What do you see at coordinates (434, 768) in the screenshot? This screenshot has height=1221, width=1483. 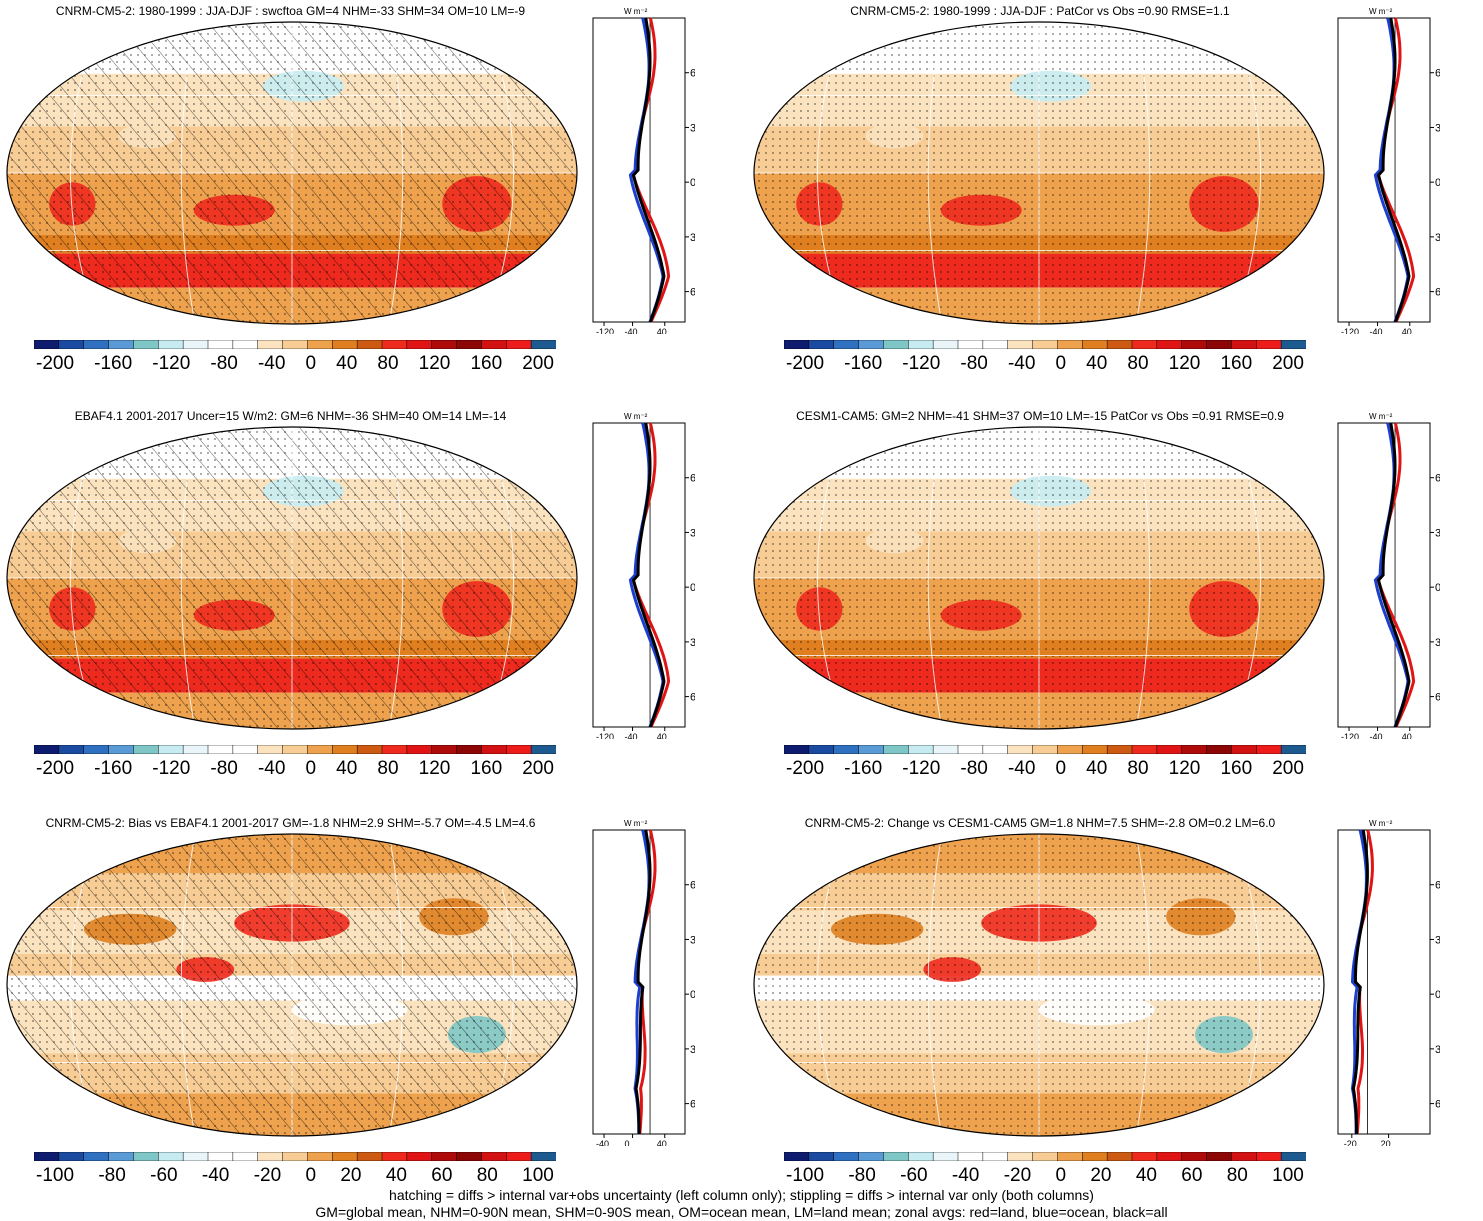 I see `colorbar-tick-label: 120` at bounding box center [434, 768].